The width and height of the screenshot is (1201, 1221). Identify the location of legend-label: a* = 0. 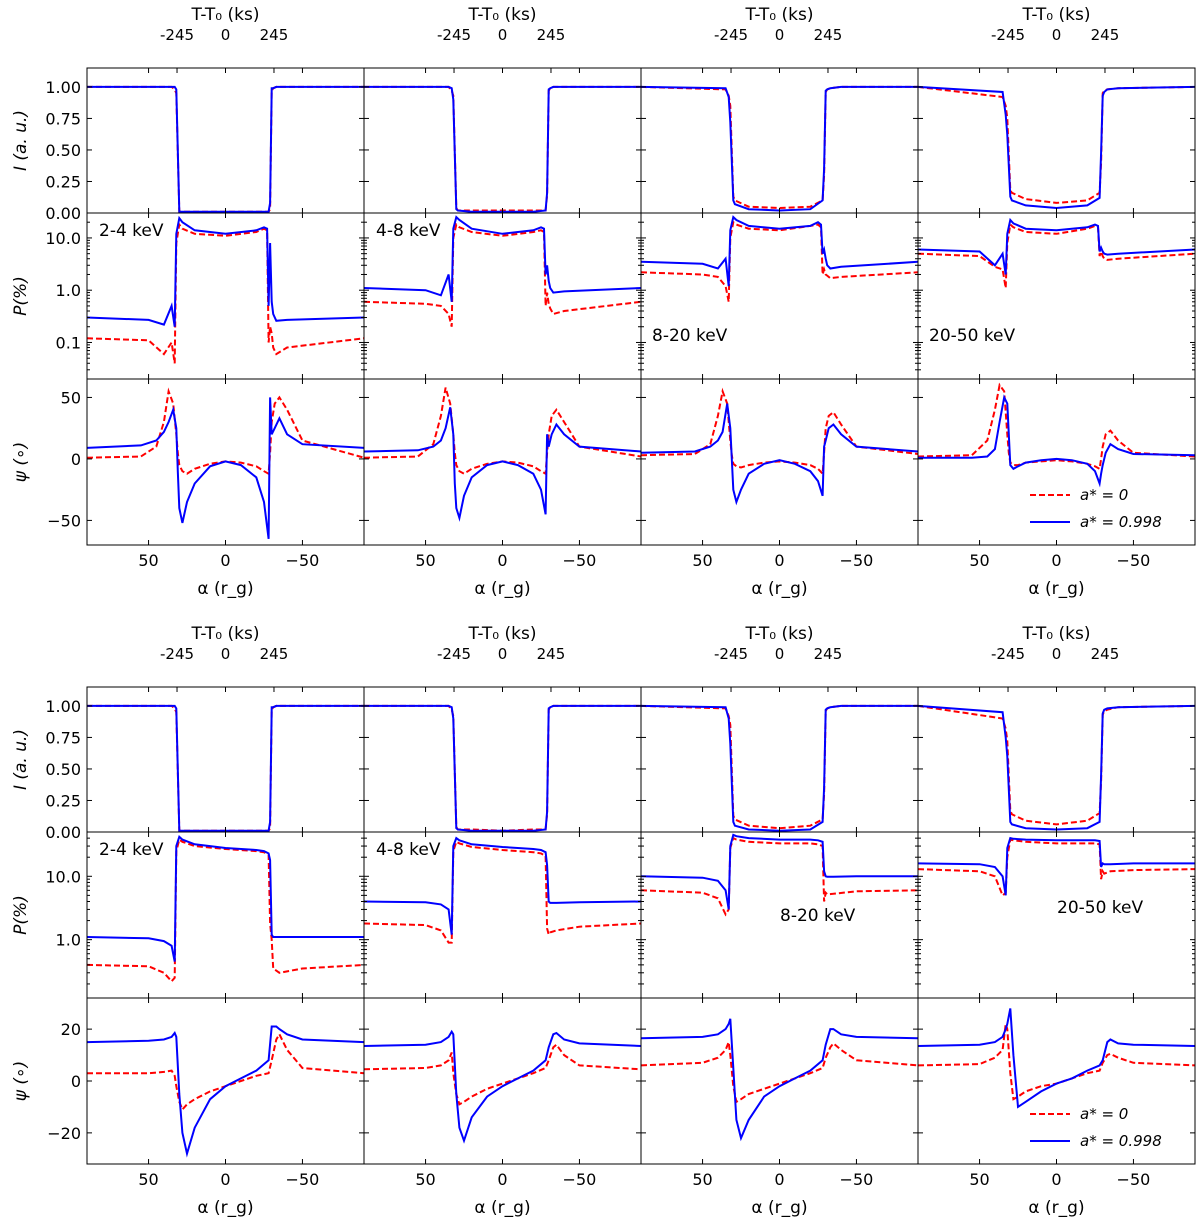
(1104, 495).